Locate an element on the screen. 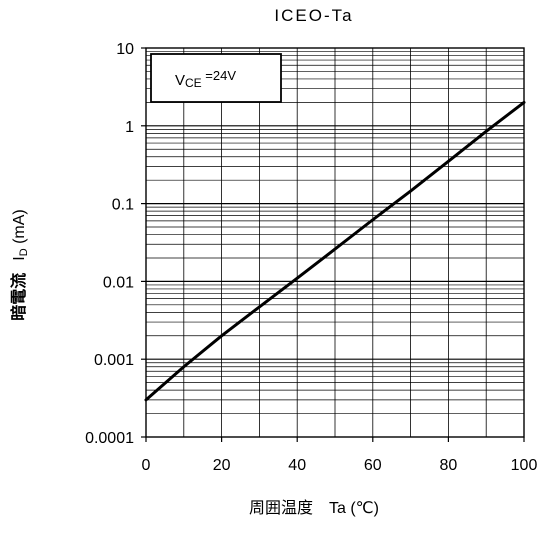 The width and height of the screenshot is (543, 534). y-axis-unit: (mA) is located at coordinates (19, 228).